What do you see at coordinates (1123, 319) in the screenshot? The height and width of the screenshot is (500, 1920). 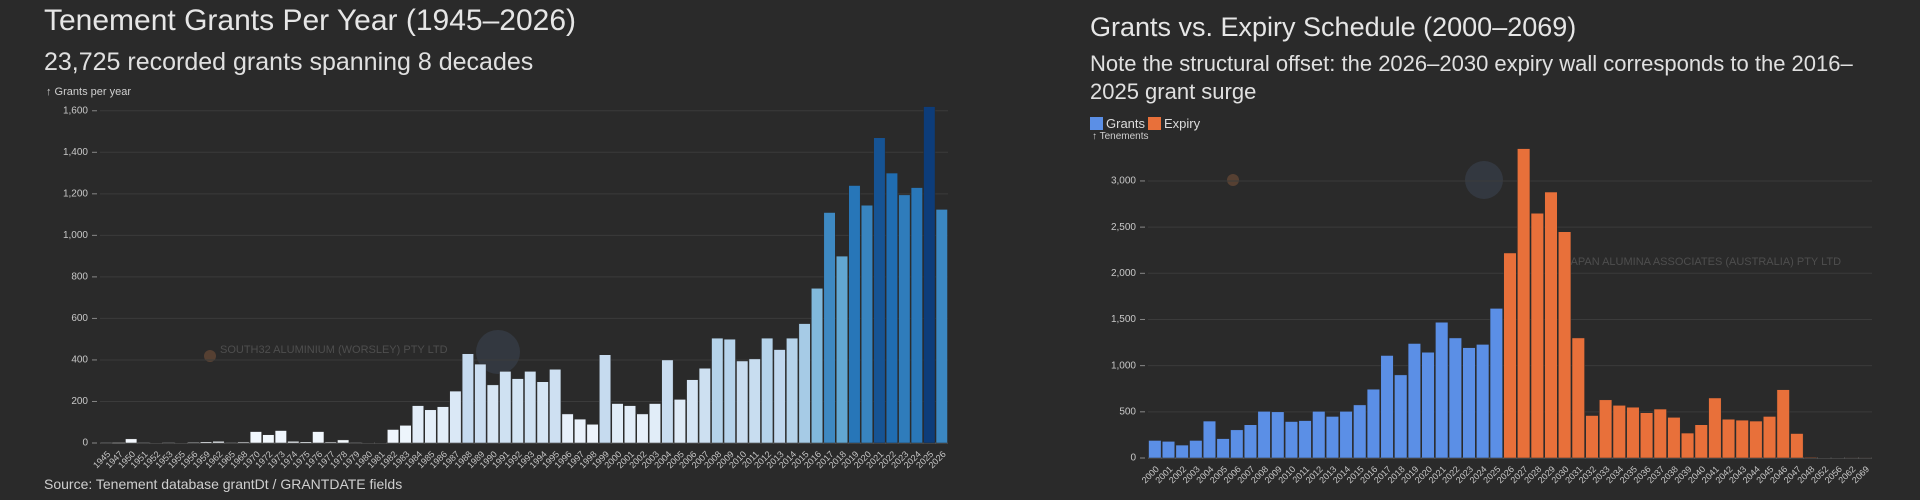 I see `y-tick-label: 1,500` at bounding box center [1123, 319].